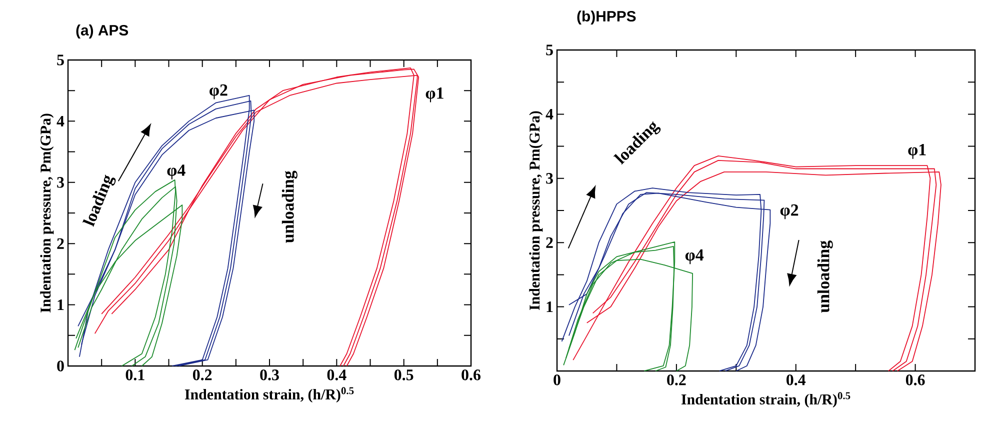  I want to click on chart-title: (b)HPPS, so click(606, 17).